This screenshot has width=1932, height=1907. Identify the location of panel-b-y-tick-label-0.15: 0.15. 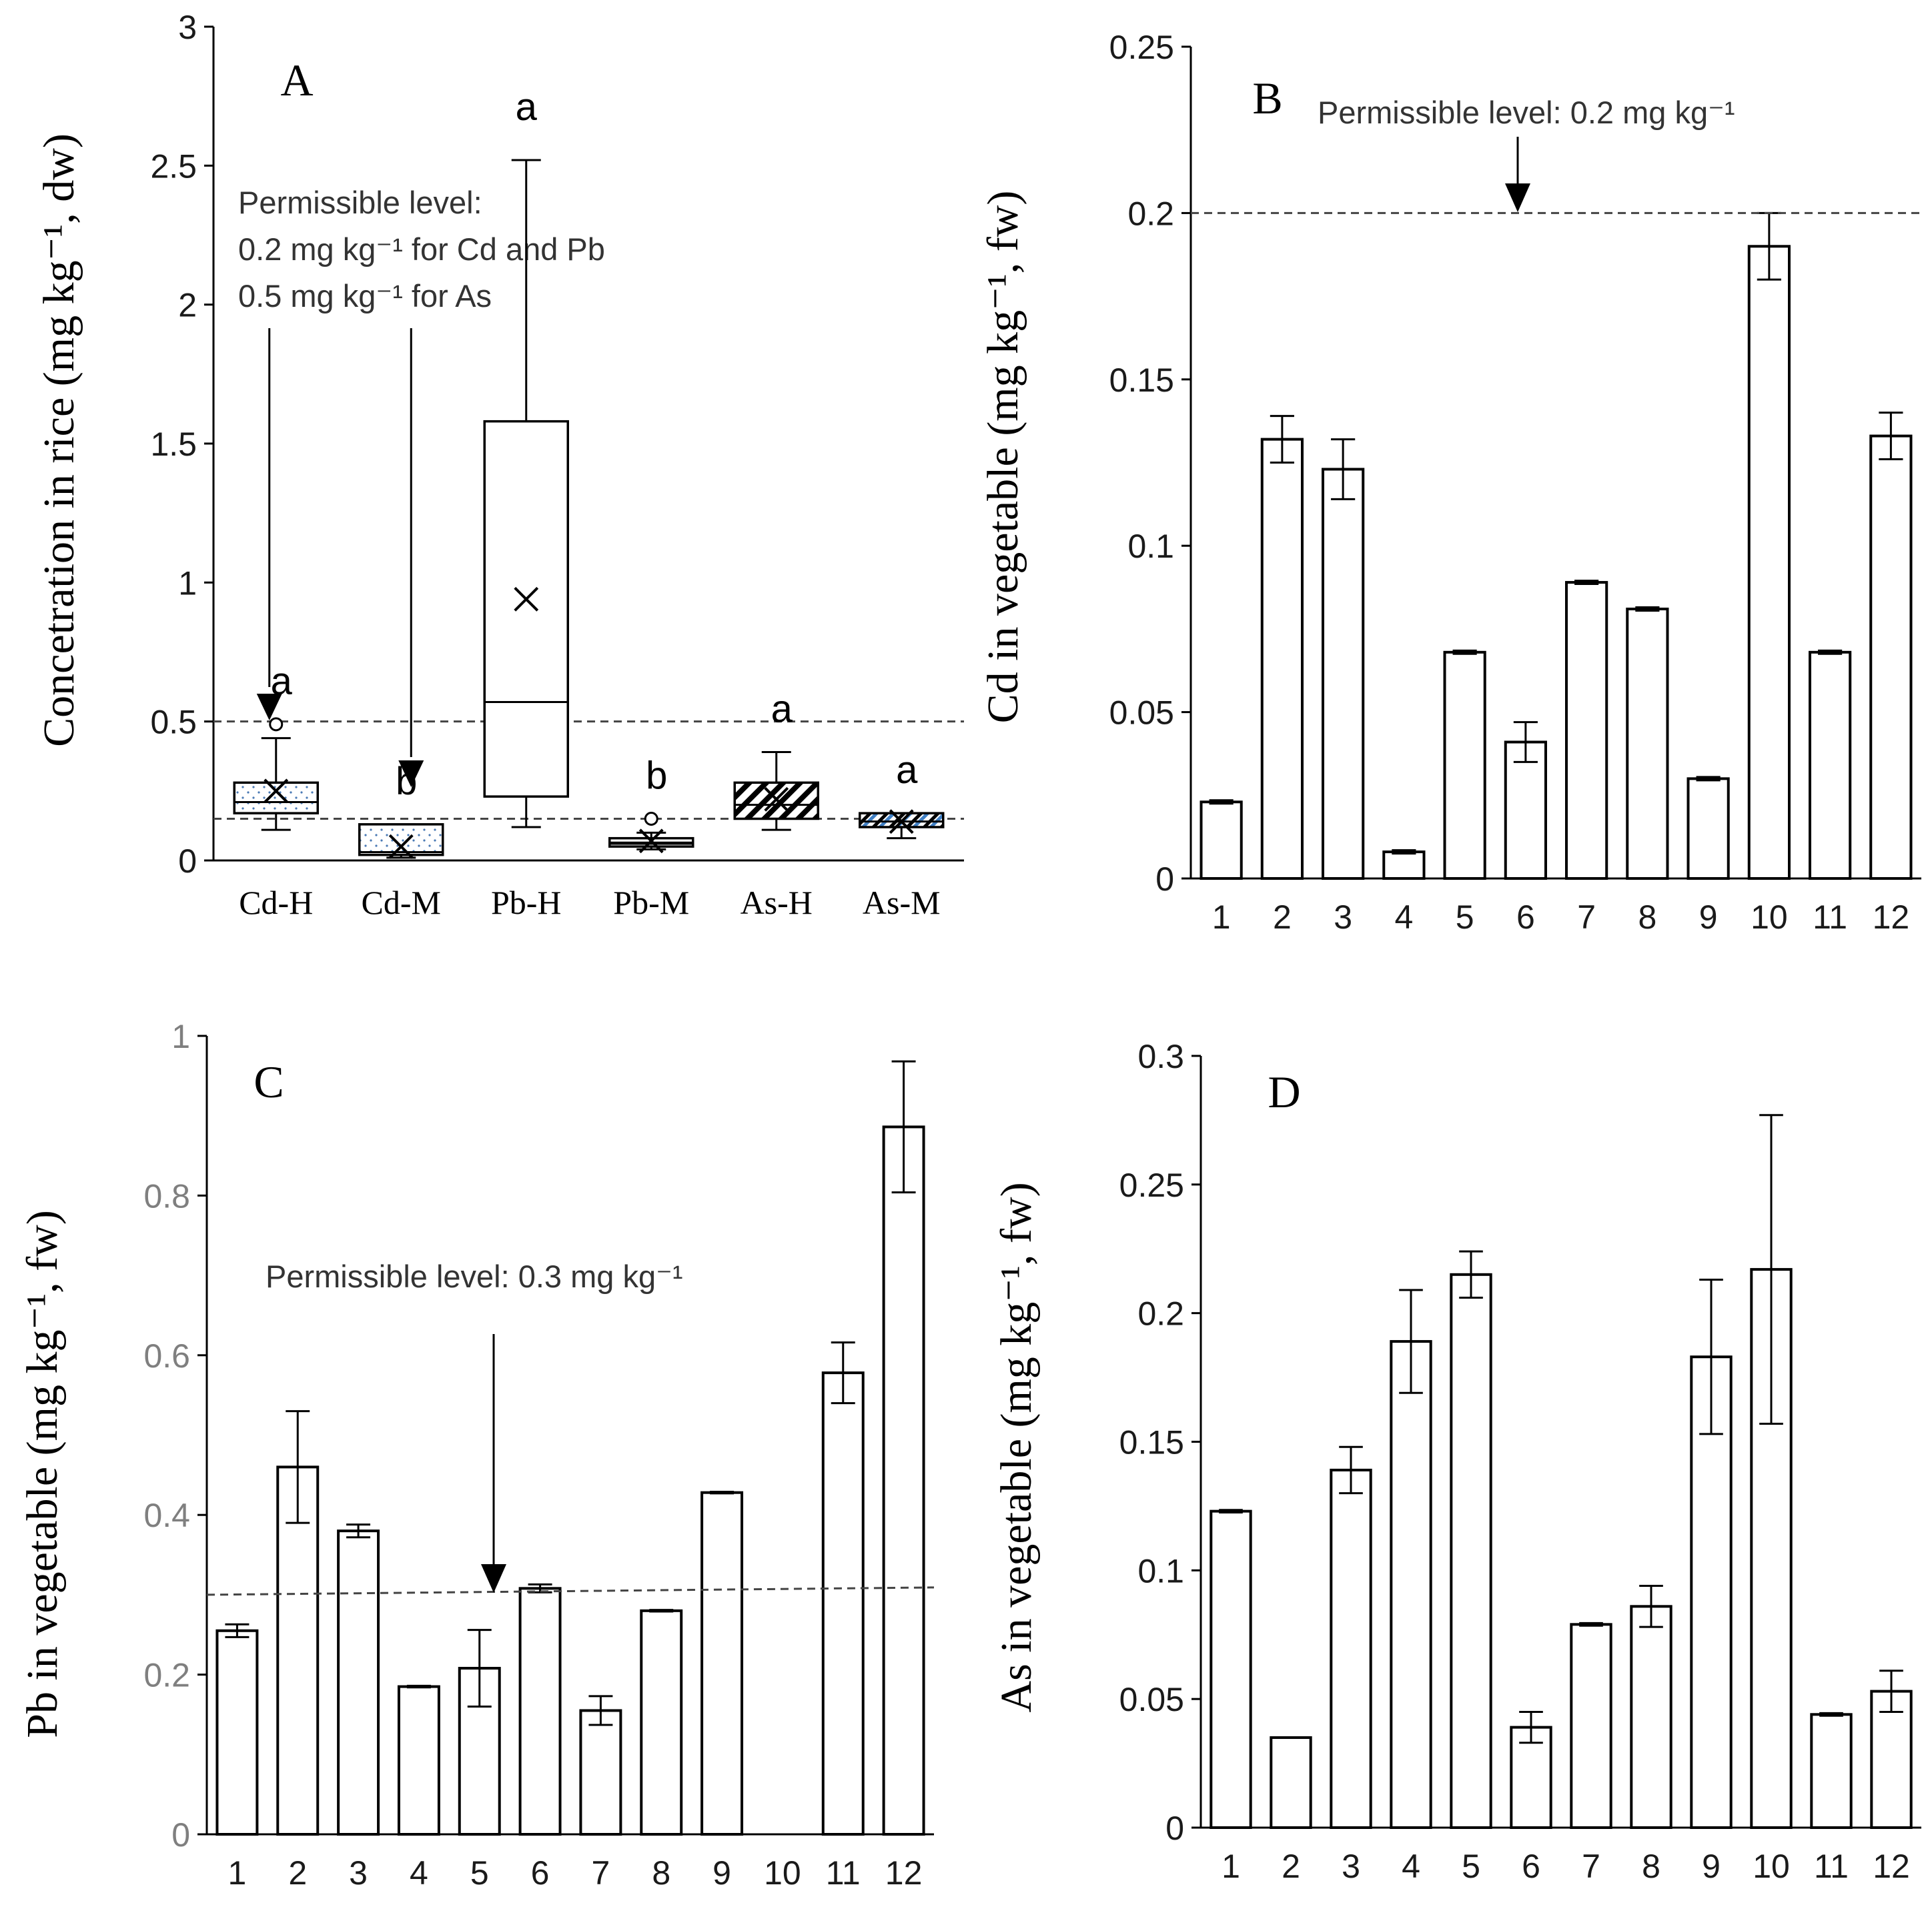
(1141, 381).